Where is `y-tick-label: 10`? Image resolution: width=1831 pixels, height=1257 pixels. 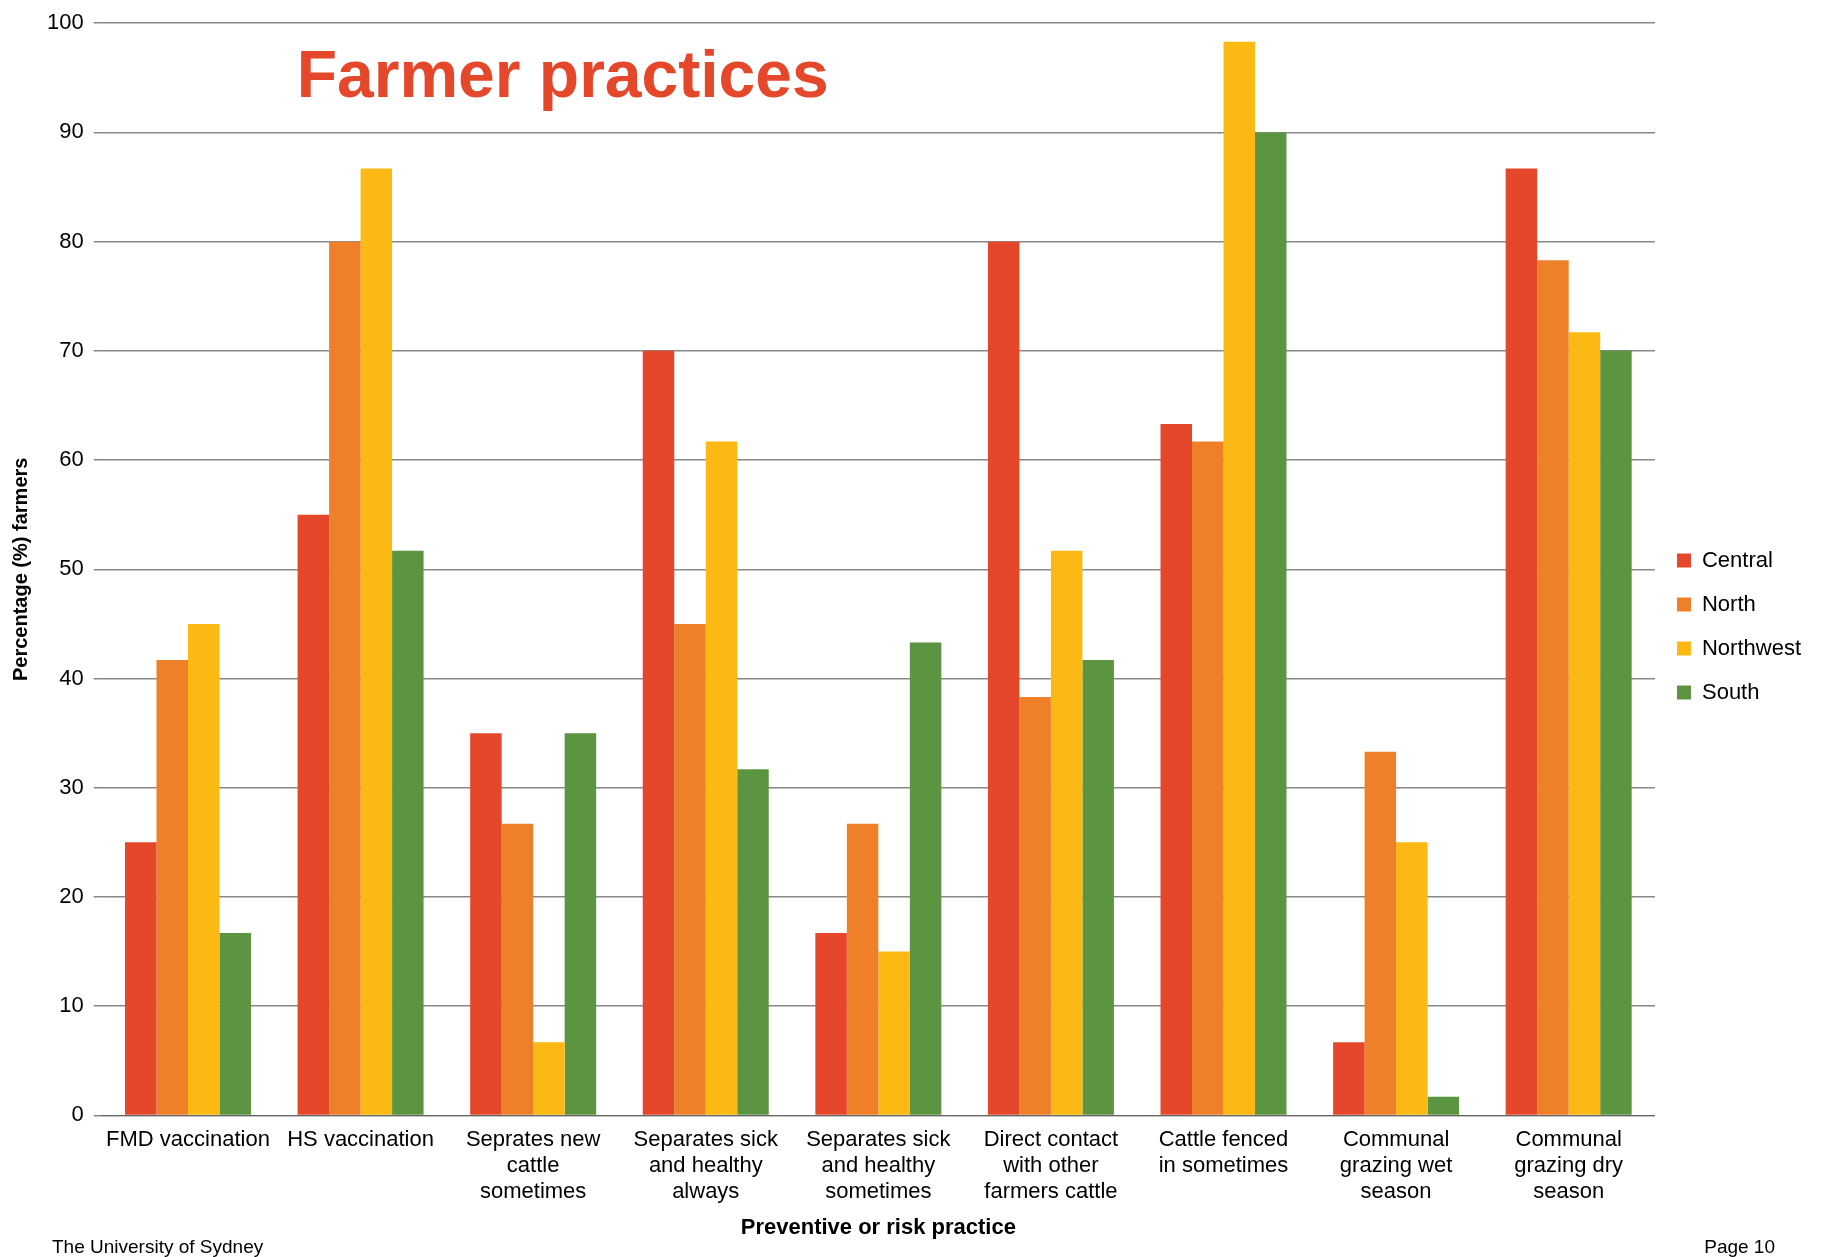 y-tick-label: 10 is located at coordinates (71, 1005).